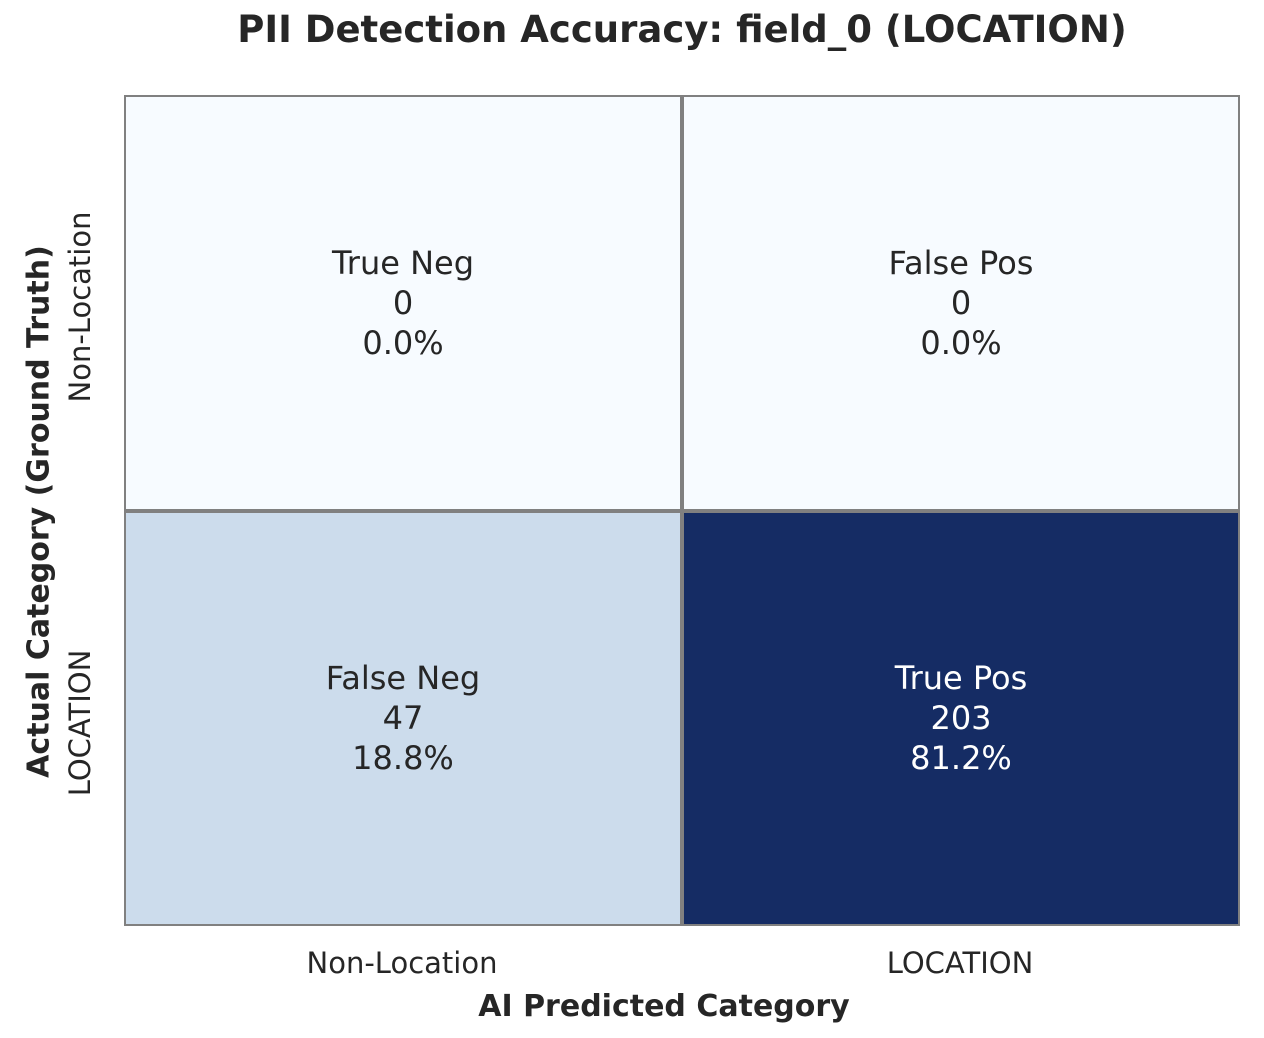 This screenshot has width=1264, height=1038. I want to click on cell-percent: 81.2%, so click(961, 758).